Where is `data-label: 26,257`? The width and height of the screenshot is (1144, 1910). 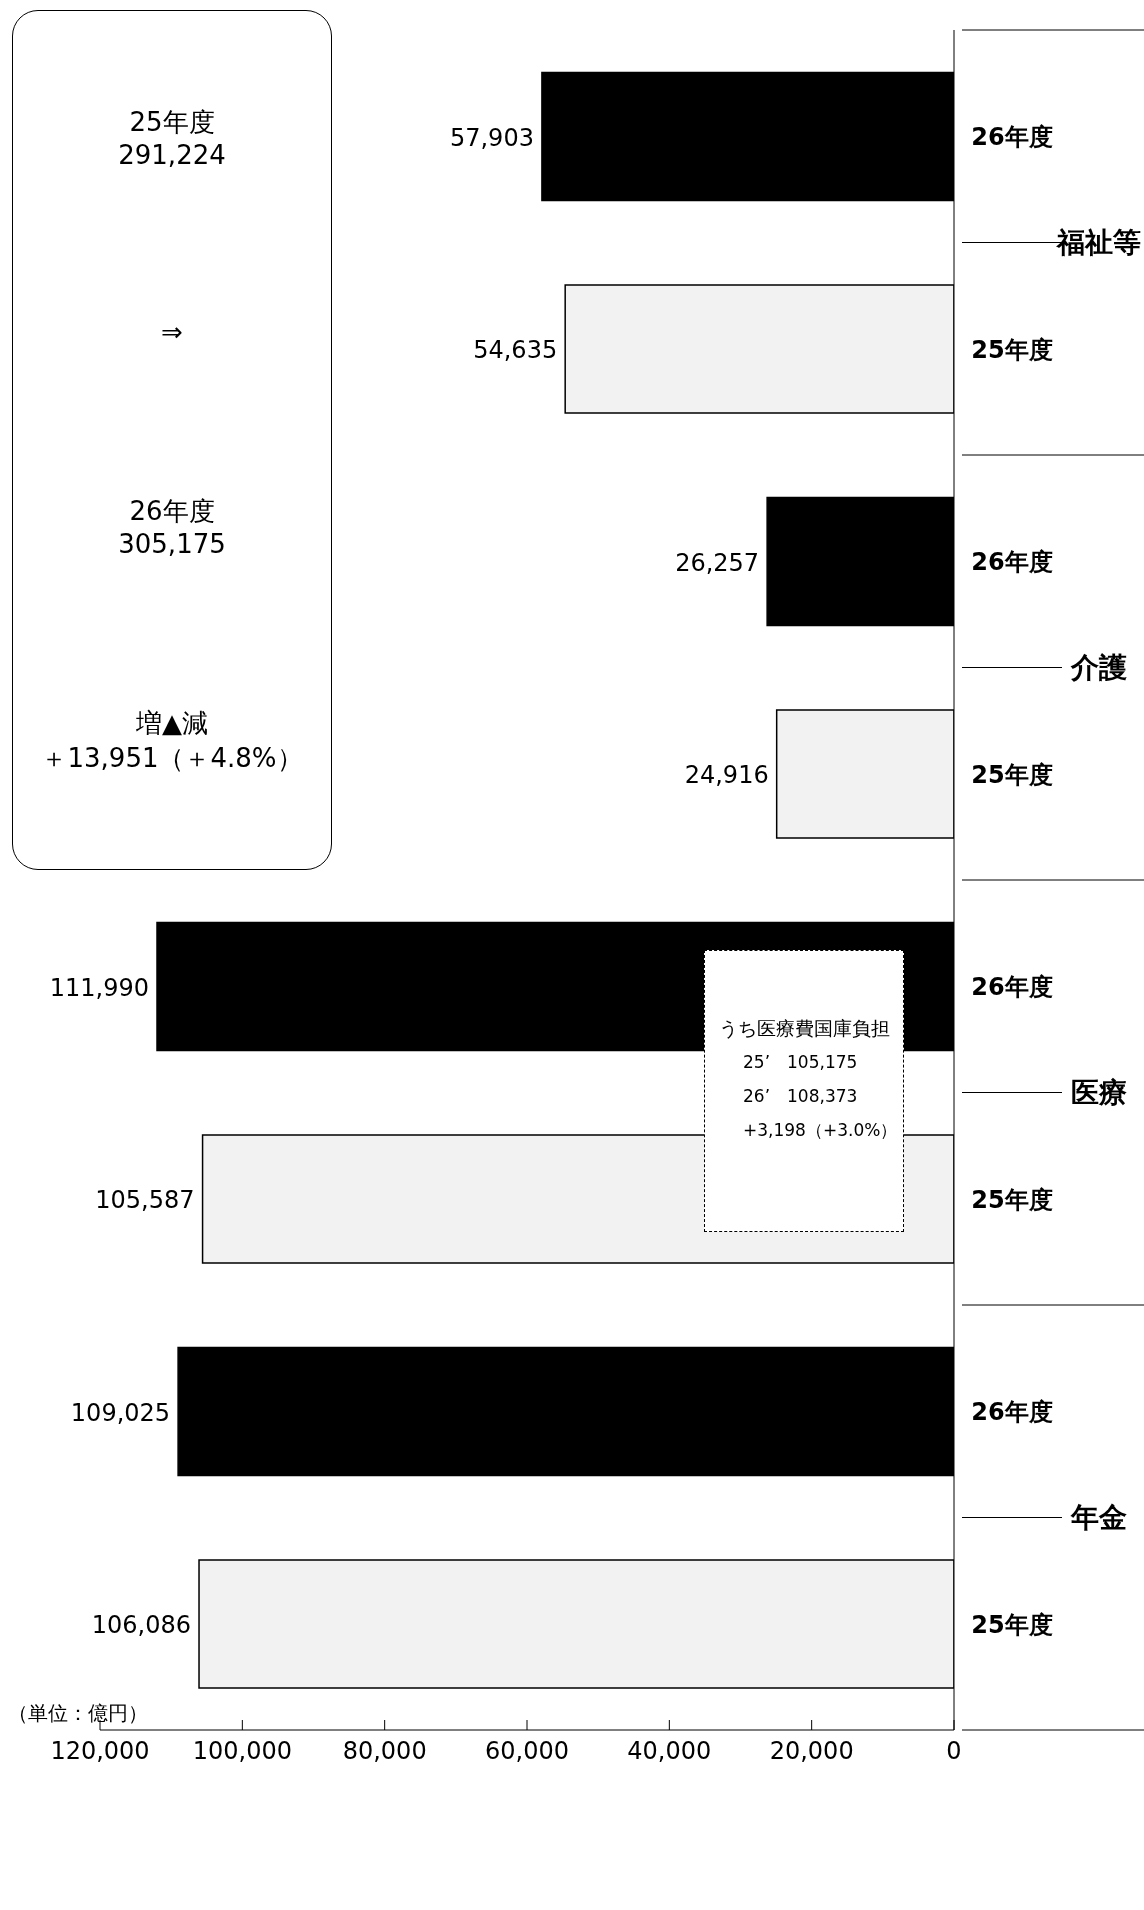 data-label: 26,257 is located at coordinates (717, 562).